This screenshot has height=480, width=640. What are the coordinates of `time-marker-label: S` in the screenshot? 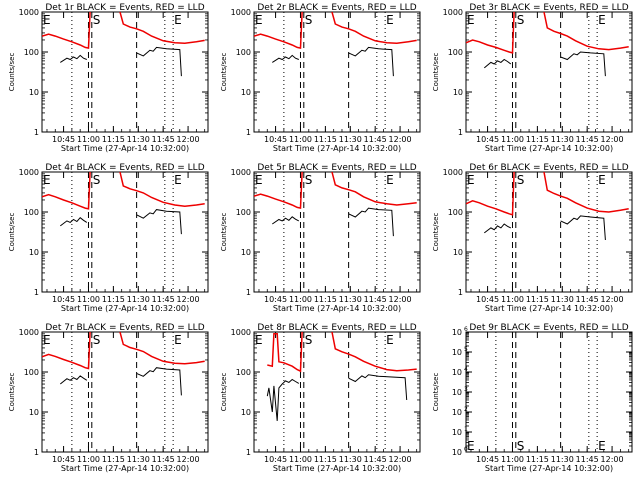 It's located at (521, 20).